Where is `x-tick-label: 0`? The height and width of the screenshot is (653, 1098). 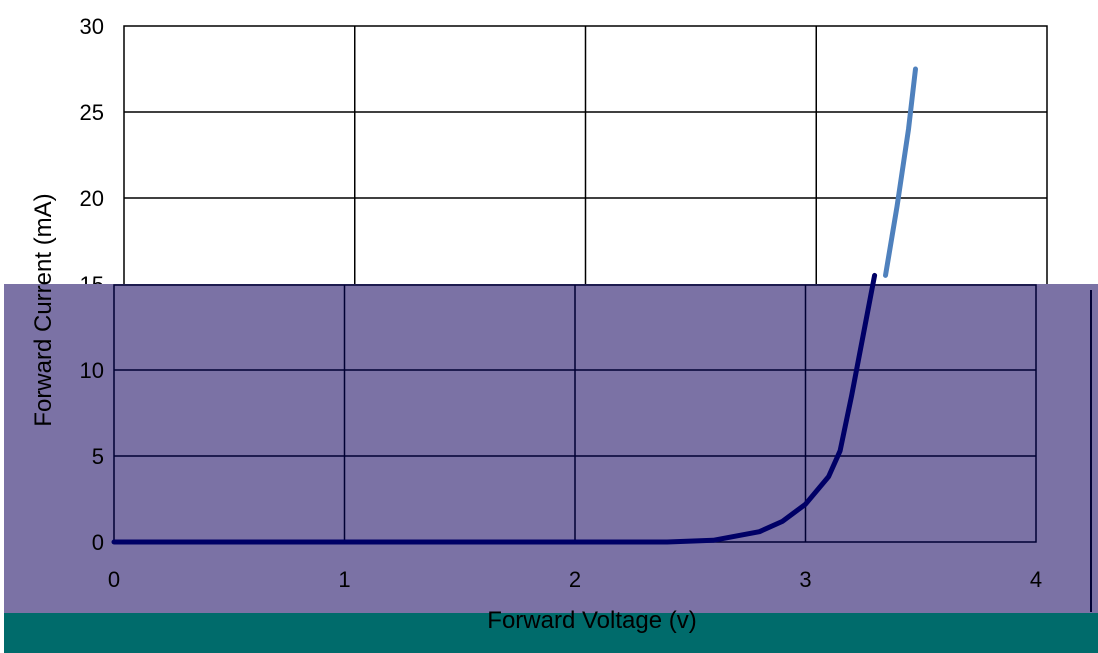
x-tick-label: 0 is located at coordinates (114, 579).